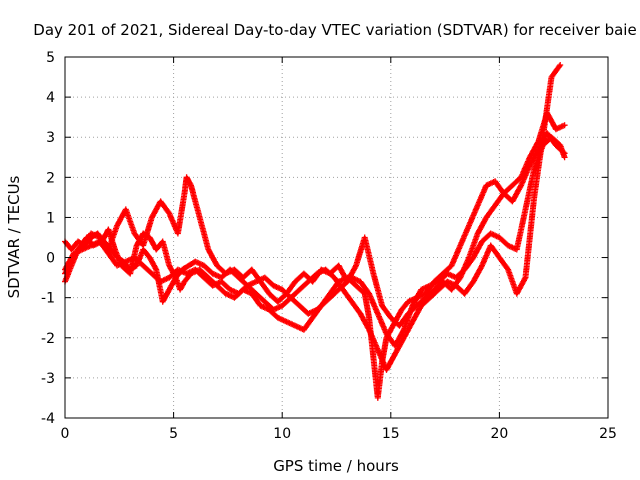  Describe the element at coordinates (50, 218) in the screenshot. I see `y-tick-label-1: 1` at that location.